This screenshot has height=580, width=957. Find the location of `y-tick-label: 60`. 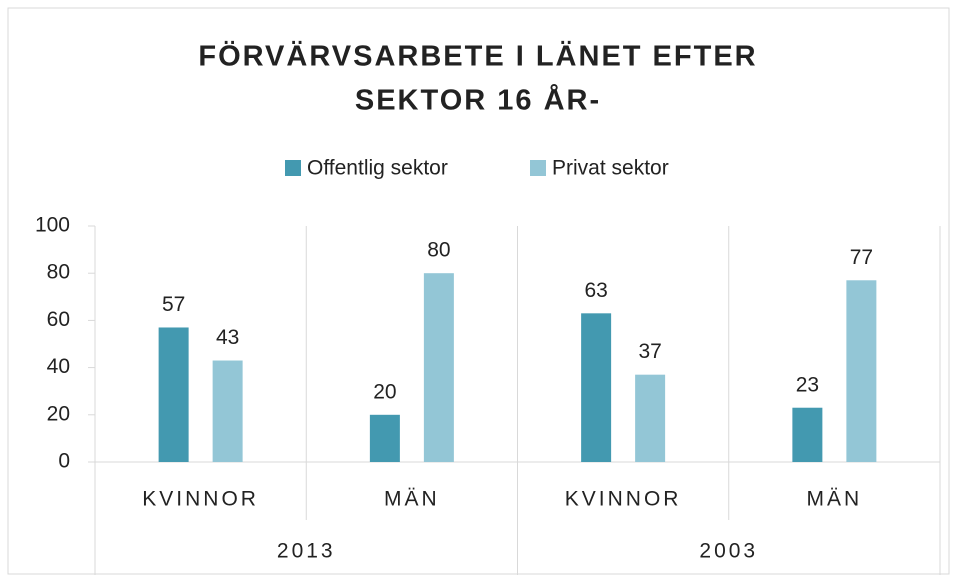

y-tick-label: 60 is located at coordinates (58, 319).